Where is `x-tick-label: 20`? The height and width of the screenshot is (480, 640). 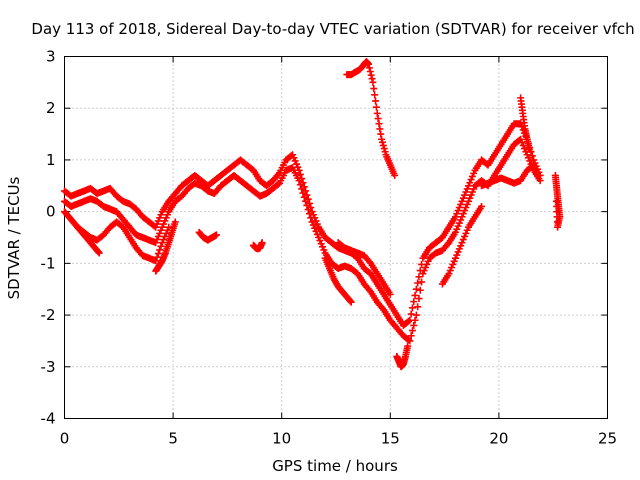
x-tick-label: 20 is located at coordinates (498, 439).